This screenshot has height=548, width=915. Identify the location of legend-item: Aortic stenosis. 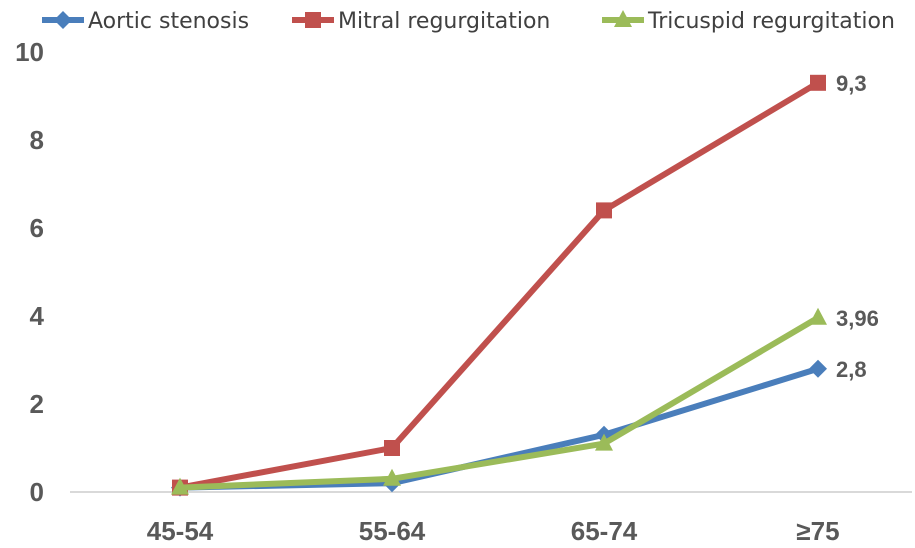
(145, 21).